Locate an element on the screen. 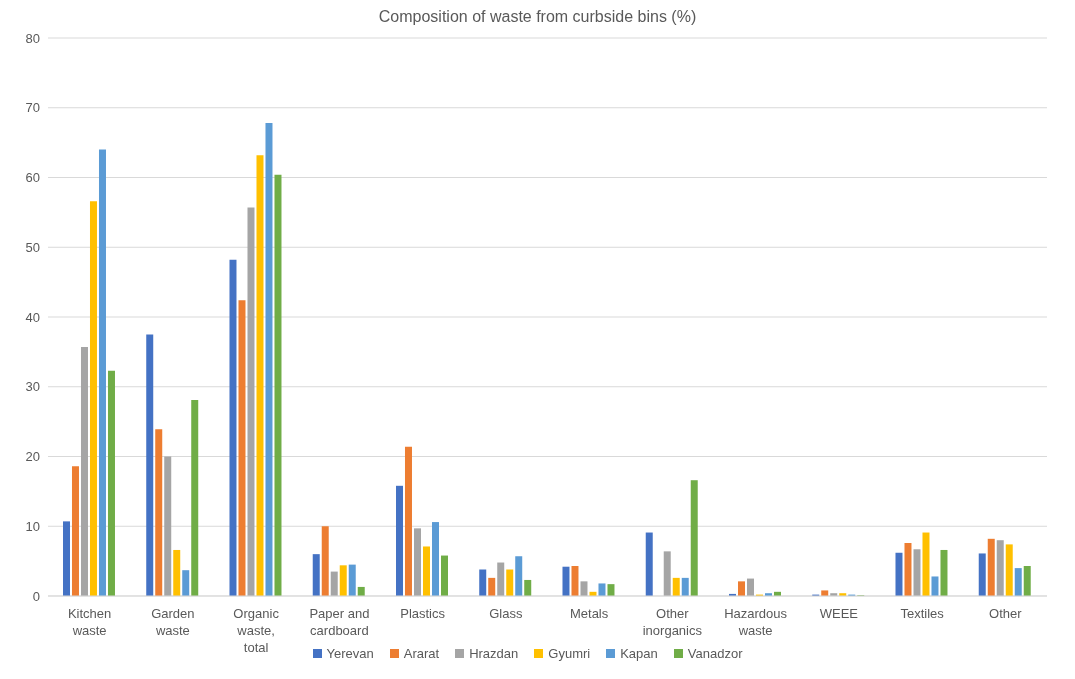 Image resolution: width=1075 pixels, height=679 pixels. y-tick-label: 10 is located at coordinates (32, 526).